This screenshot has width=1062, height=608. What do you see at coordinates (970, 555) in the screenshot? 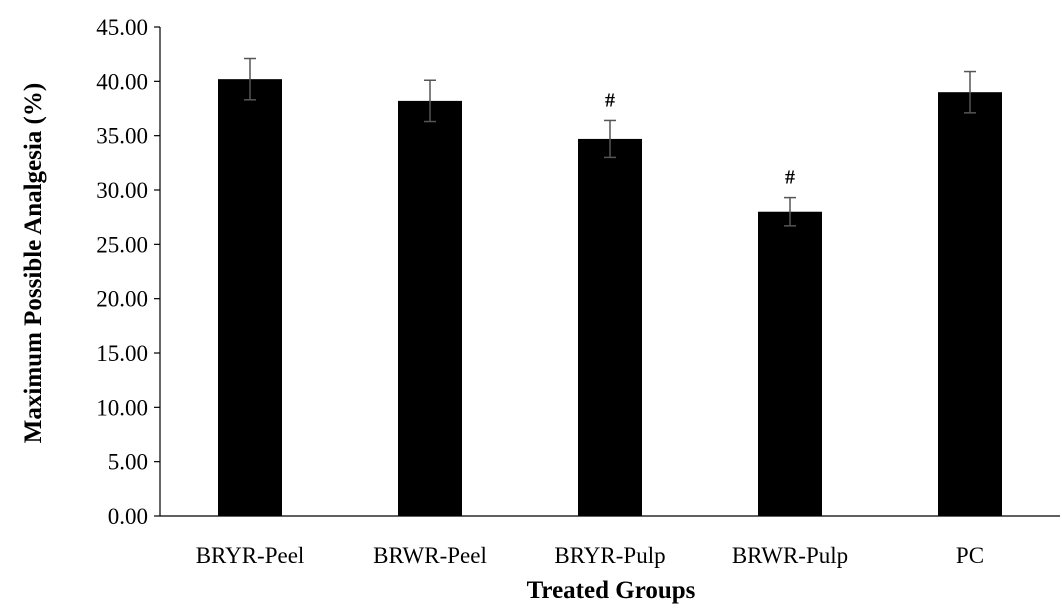
I see `x-tick-label: PC` at bounding box center [970, 555].